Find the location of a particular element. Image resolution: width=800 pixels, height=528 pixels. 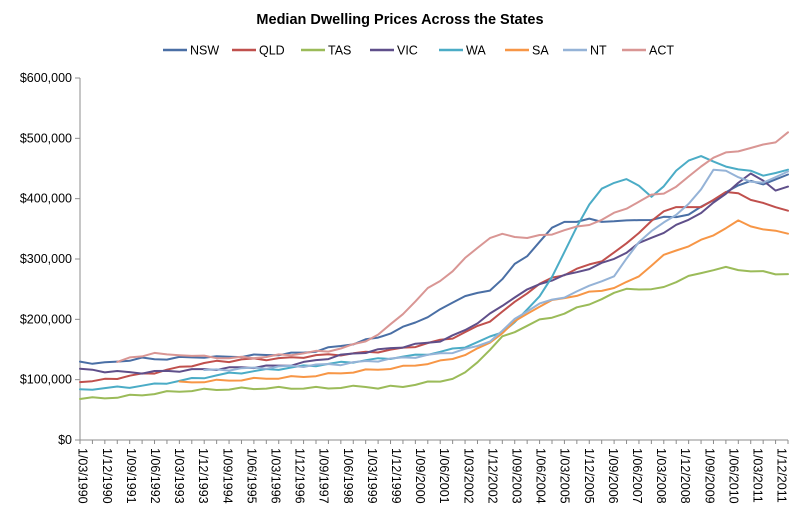

legend: NSW QLD TAS VIC WA SA NT ACT is located at coordinates (418, 51).